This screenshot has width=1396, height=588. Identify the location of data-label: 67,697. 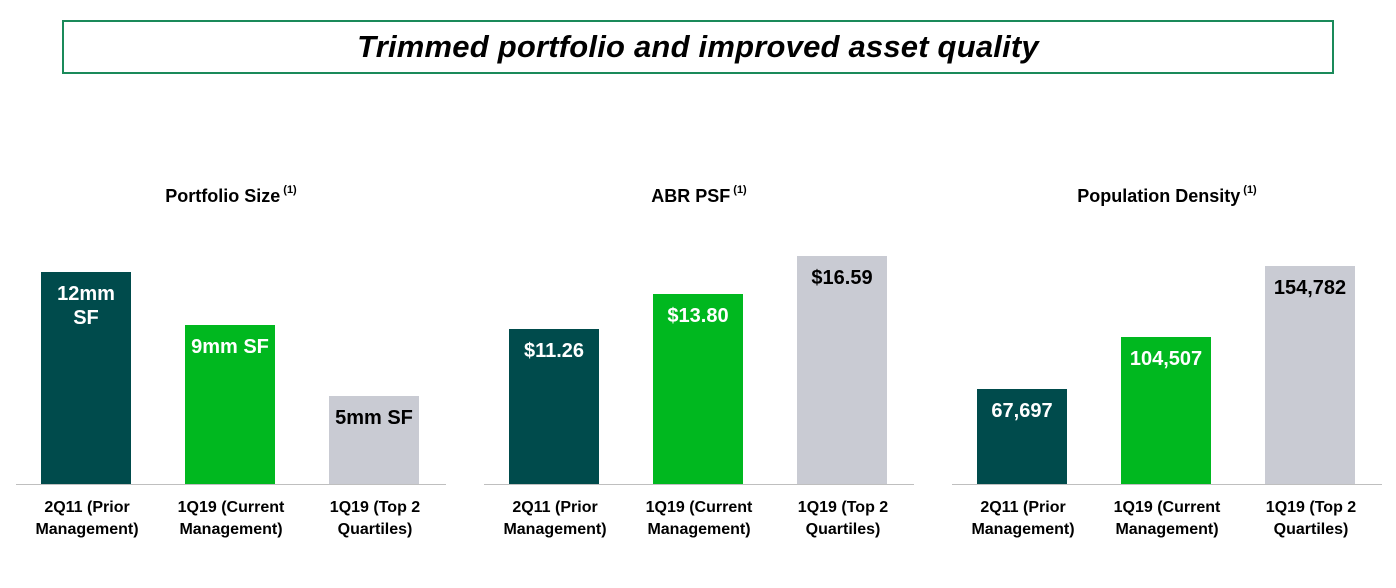
(1022, 411).